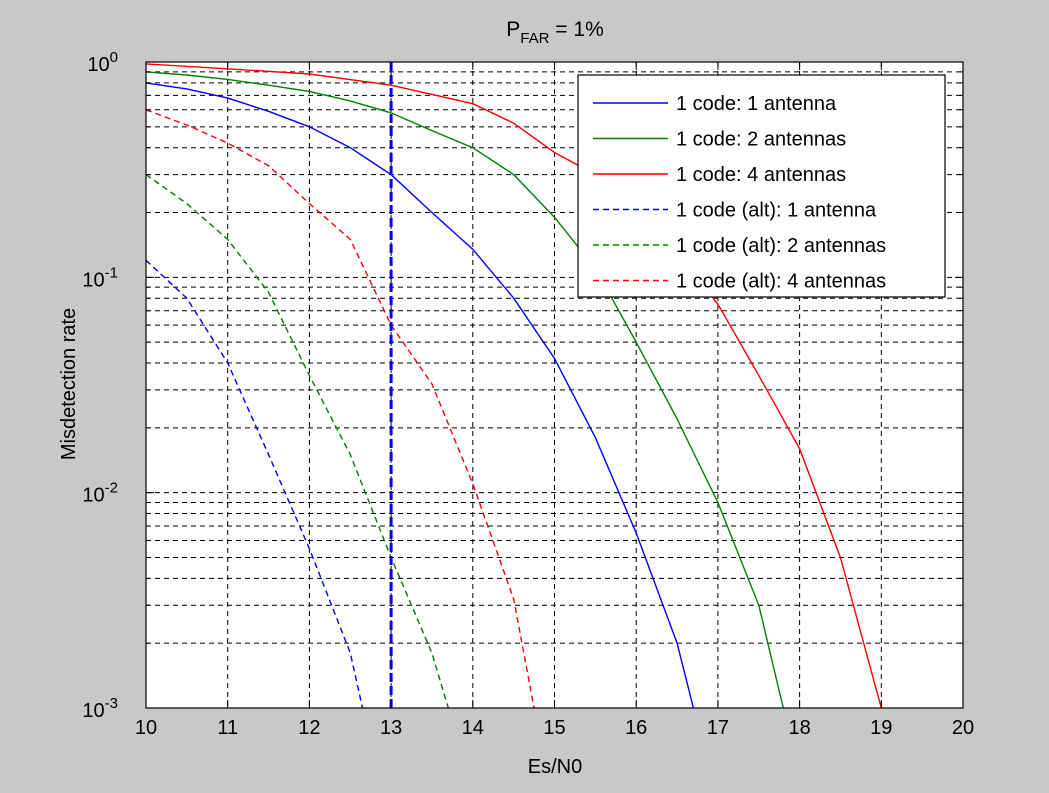 The image size is (1049, 793). I want to click on chart-title-main: P, so click(513, 29).